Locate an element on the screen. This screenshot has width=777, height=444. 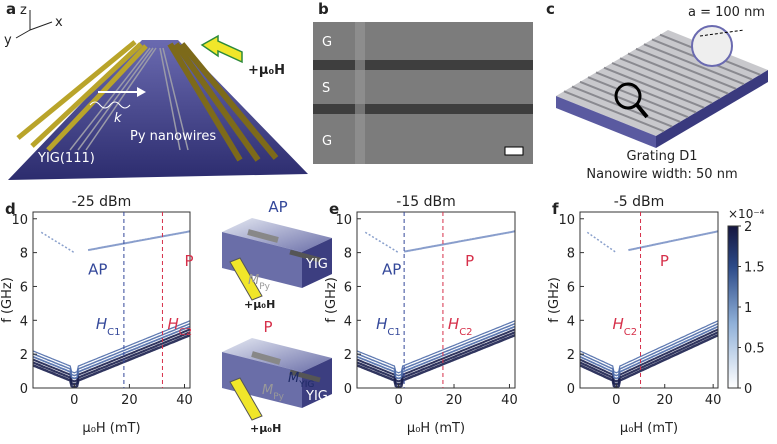
colorbar-multiplier: ×10⁻⁴ is located at coordinates (746, 214).